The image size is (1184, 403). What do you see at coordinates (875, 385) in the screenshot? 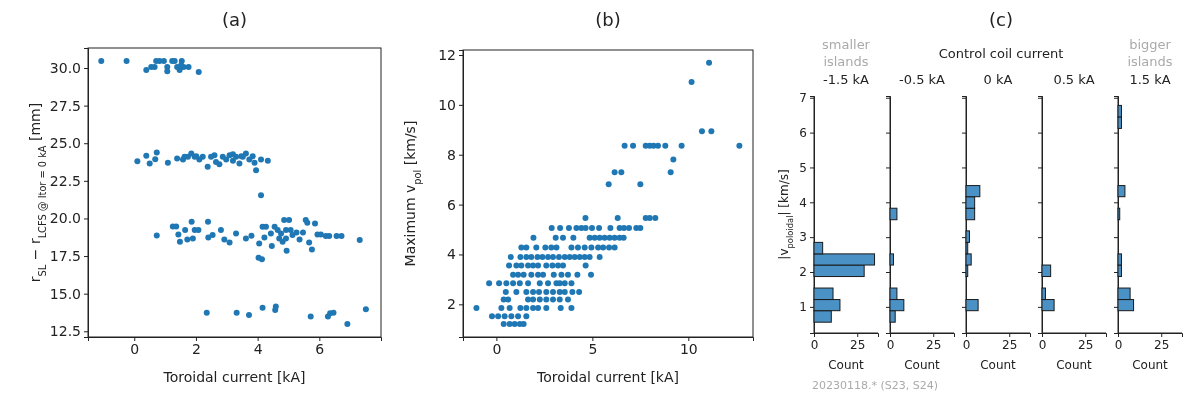
I see `text: 20230118.* (S23, S24)` at bounding box center [875, 385].